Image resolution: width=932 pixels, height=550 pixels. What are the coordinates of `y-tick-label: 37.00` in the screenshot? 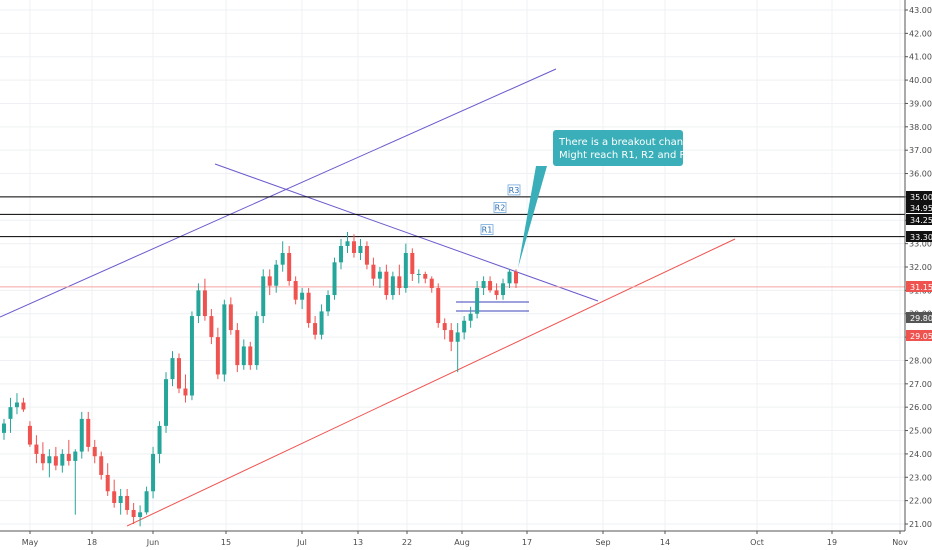 It's located at (920, 150).